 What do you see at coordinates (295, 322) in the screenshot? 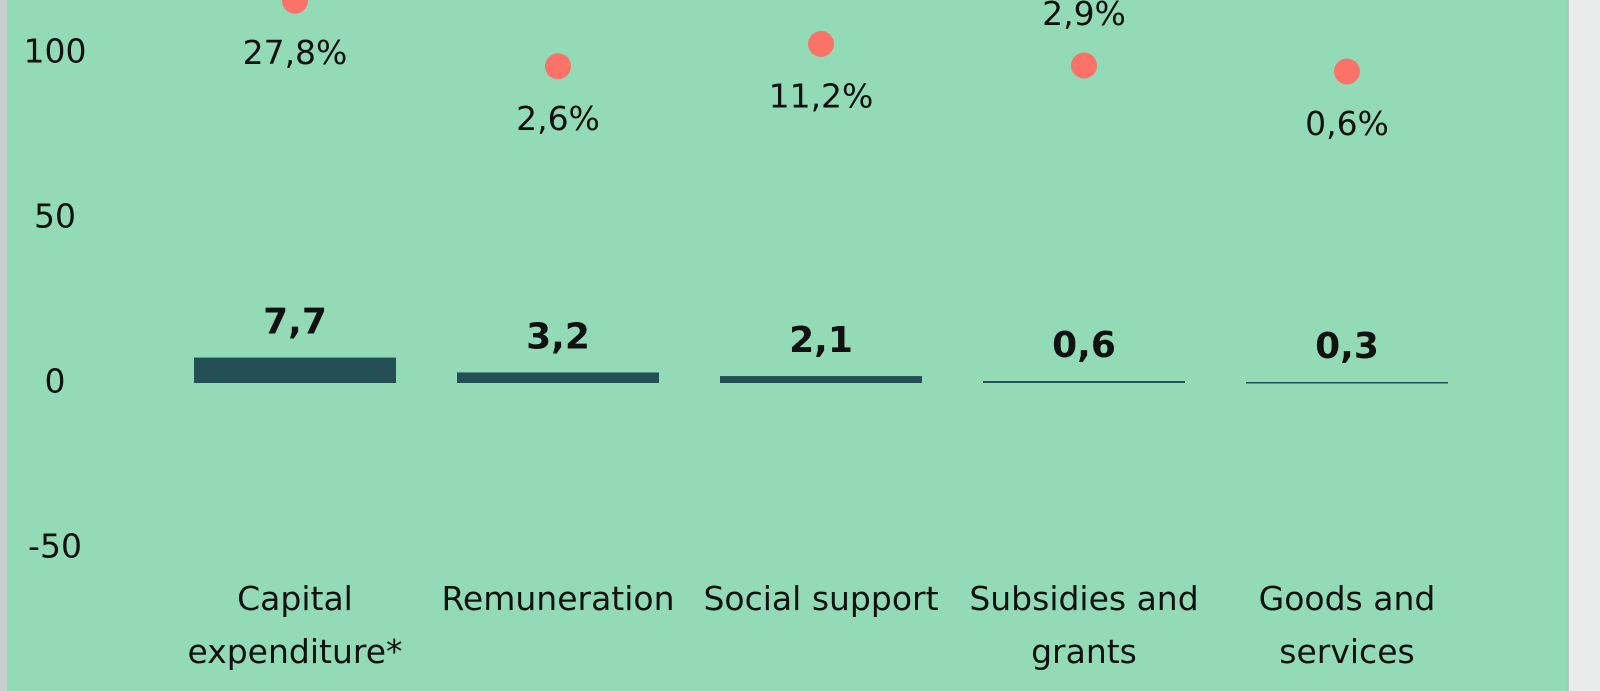
I see `bar-value-label: 7,7` at bounding box center [295, 322].